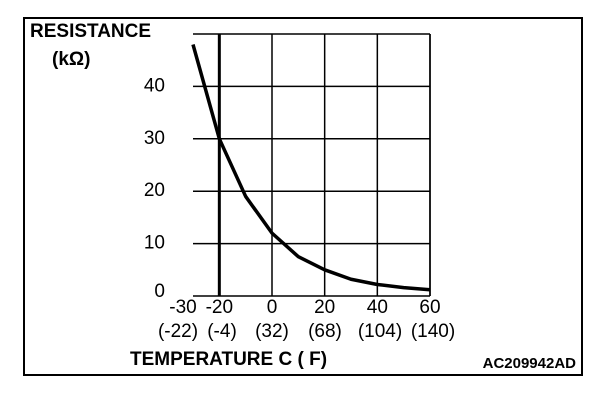 This screenshot has width=608, height=404. I want to click on y-unit: (kΩ), so click(71, 59).